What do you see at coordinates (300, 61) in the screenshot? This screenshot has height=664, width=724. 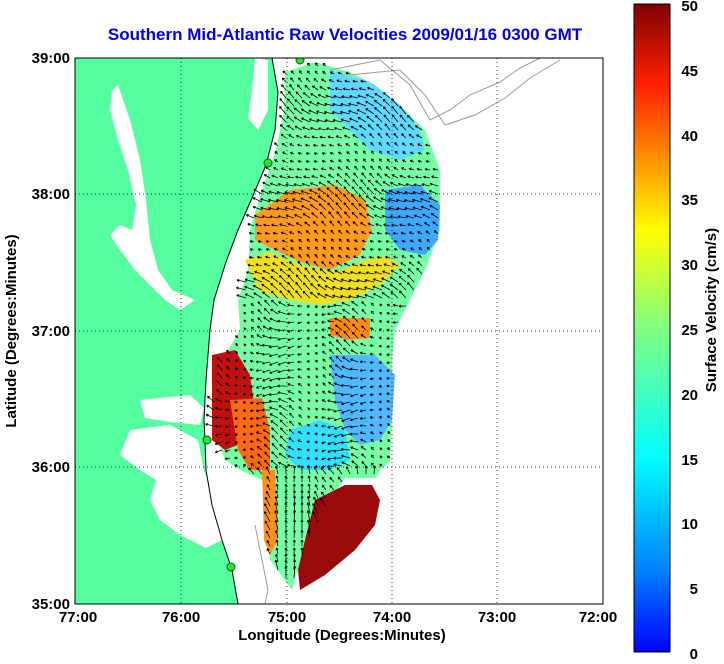 I see `radar-station-north` at bounding box center [300, 61].